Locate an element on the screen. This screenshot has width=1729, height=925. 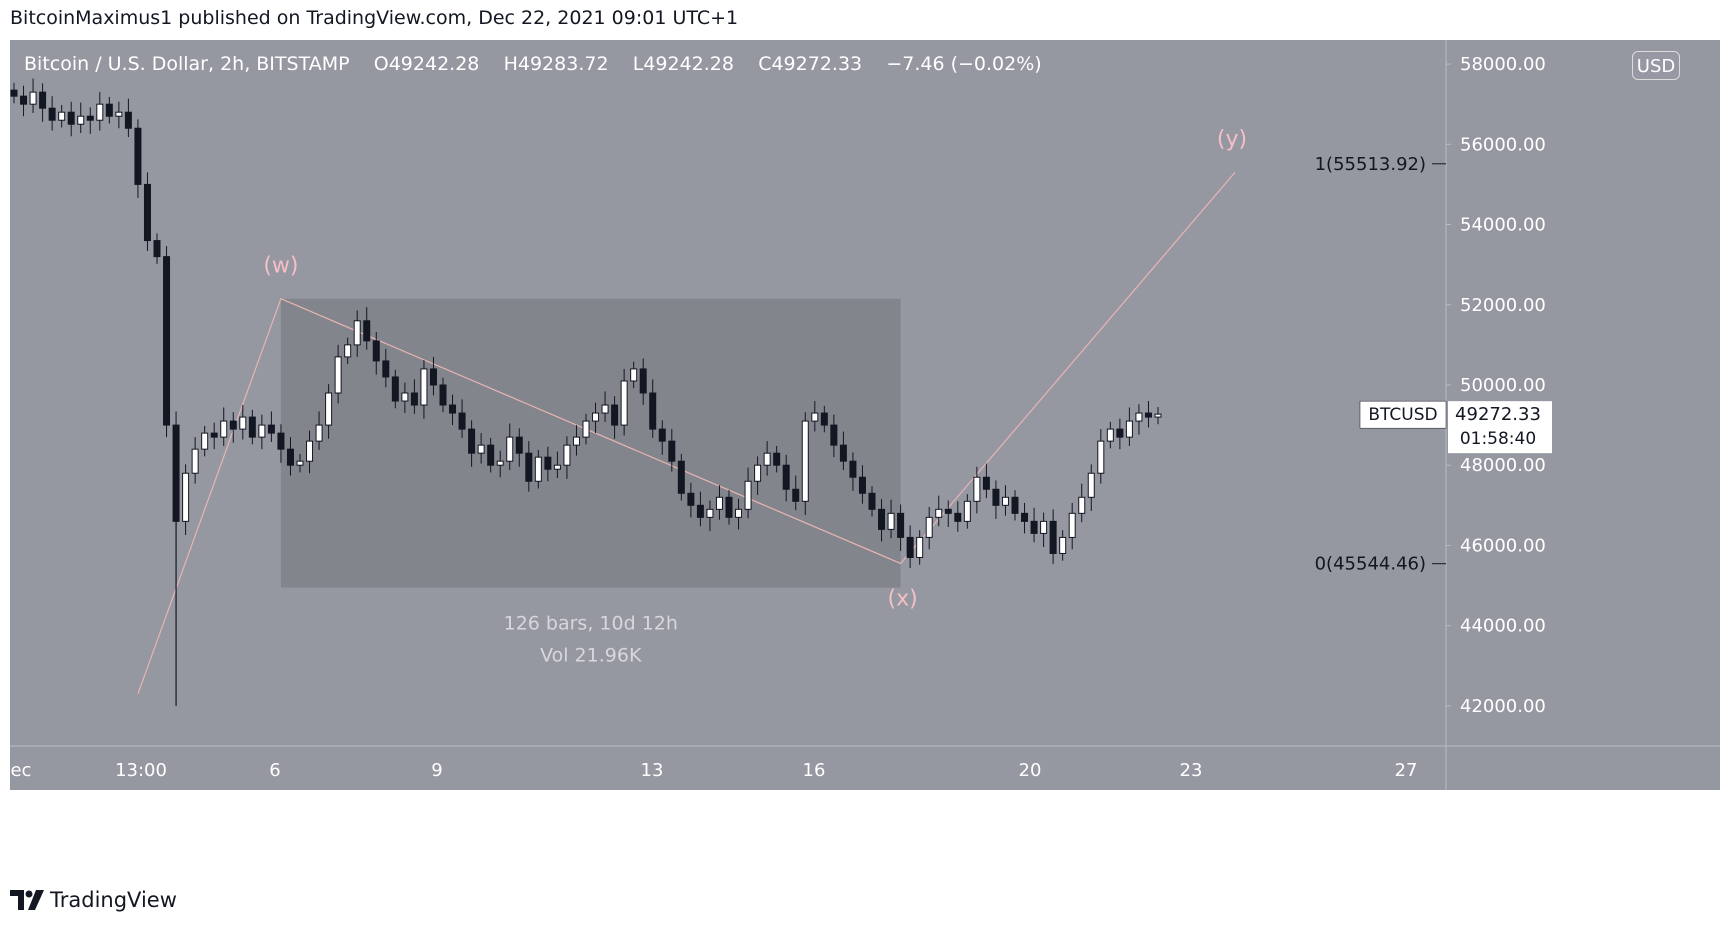
y-tick-label: 50000.00 is located at coordinates (1503, 385).